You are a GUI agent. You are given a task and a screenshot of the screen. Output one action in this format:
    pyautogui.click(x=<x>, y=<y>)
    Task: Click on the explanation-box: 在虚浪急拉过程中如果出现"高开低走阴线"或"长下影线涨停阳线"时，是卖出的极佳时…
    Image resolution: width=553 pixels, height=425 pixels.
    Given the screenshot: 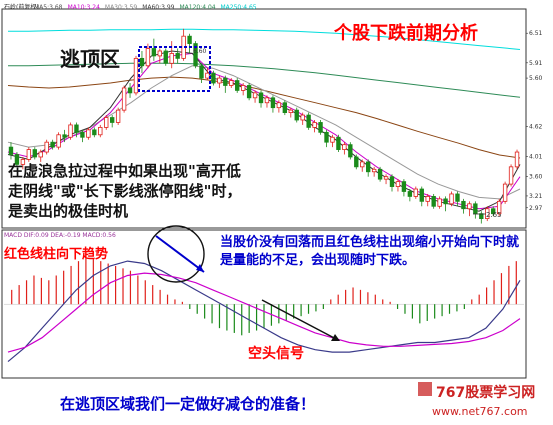 What is the action you would take?
    pyautogui.click(x=124, y=191)
    